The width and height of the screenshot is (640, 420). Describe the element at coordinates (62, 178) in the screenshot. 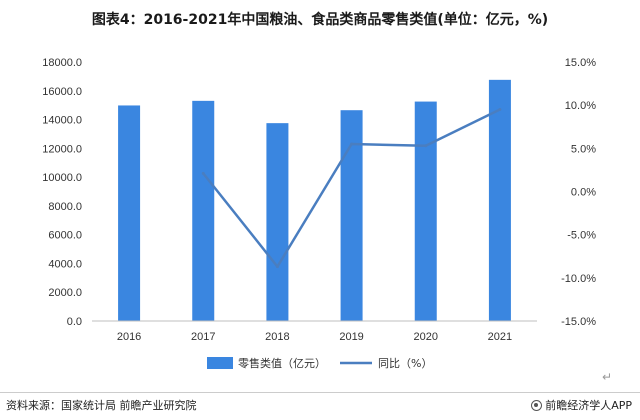

I see `y-left-tick-label: 10000.0` at that location.